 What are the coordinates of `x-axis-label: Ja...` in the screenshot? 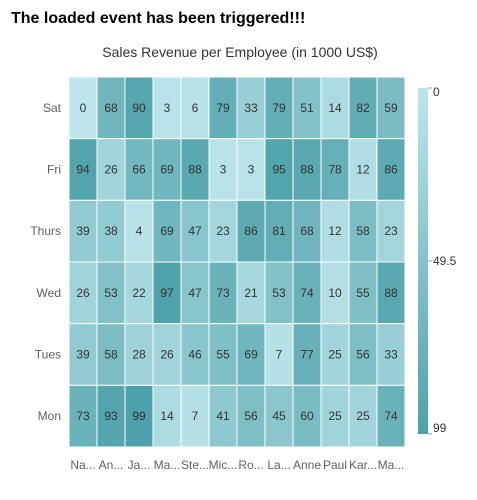 It's located at (139, 465).